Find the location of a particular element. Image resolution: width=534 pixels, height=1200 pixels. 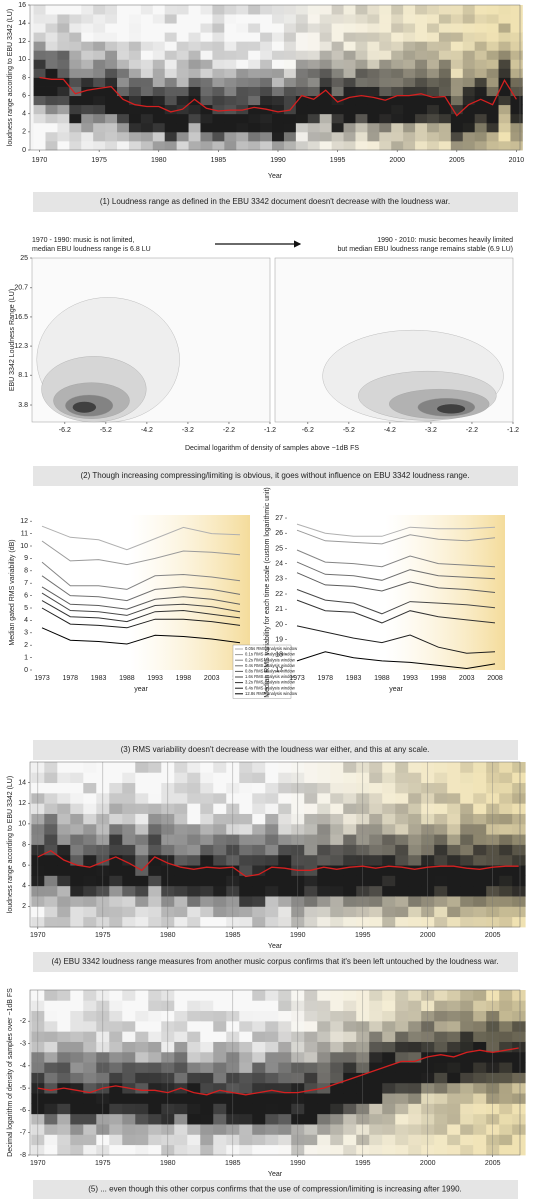

caption-box is located at coordinates (275, 476).